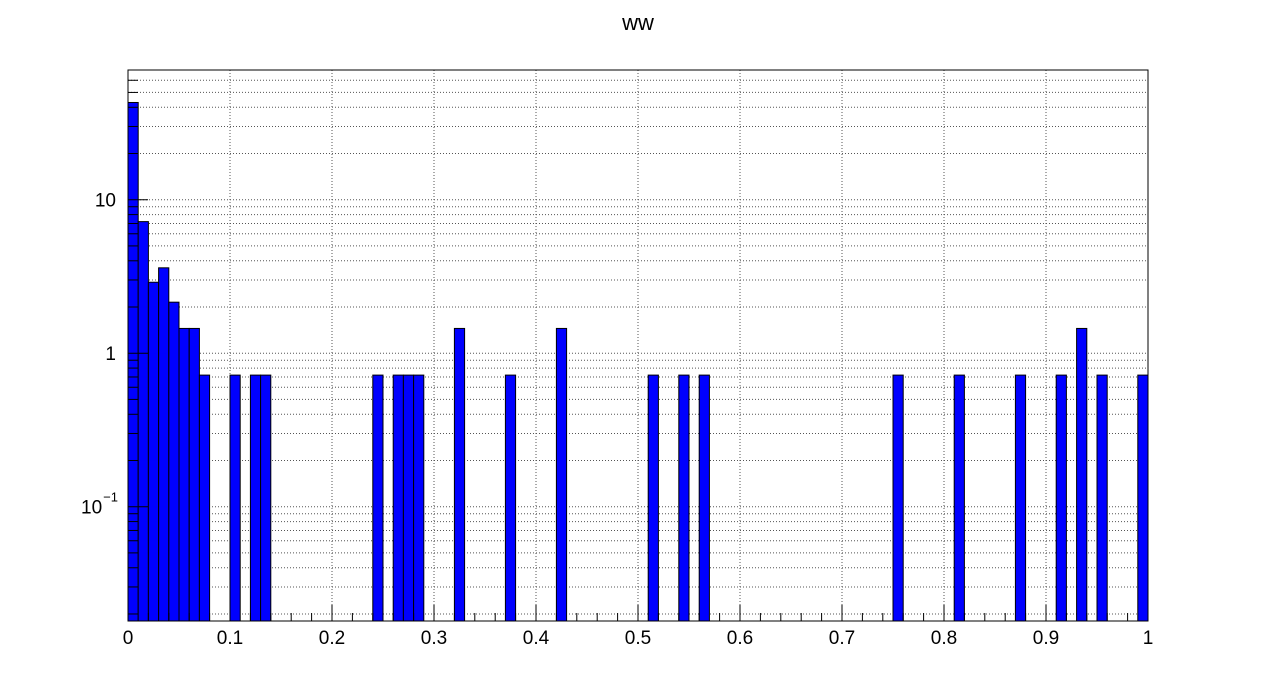  Describe the element at coordinates (944, 638) in the screenshot. I see `x-tick-label: 0.8` at that location.